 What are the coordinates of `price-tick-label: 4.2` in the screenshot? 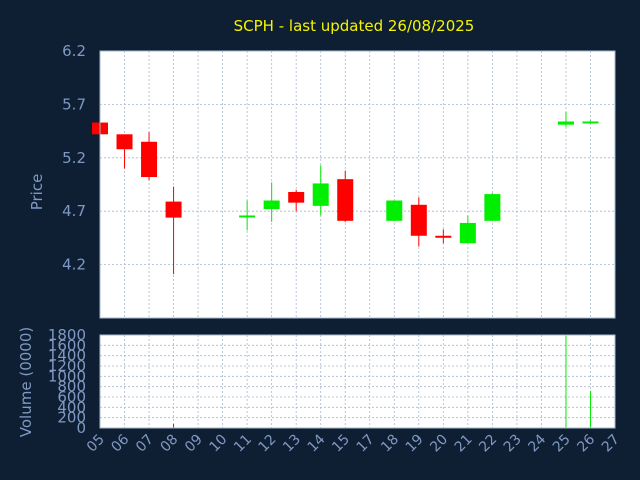 It's located at (74, 265).